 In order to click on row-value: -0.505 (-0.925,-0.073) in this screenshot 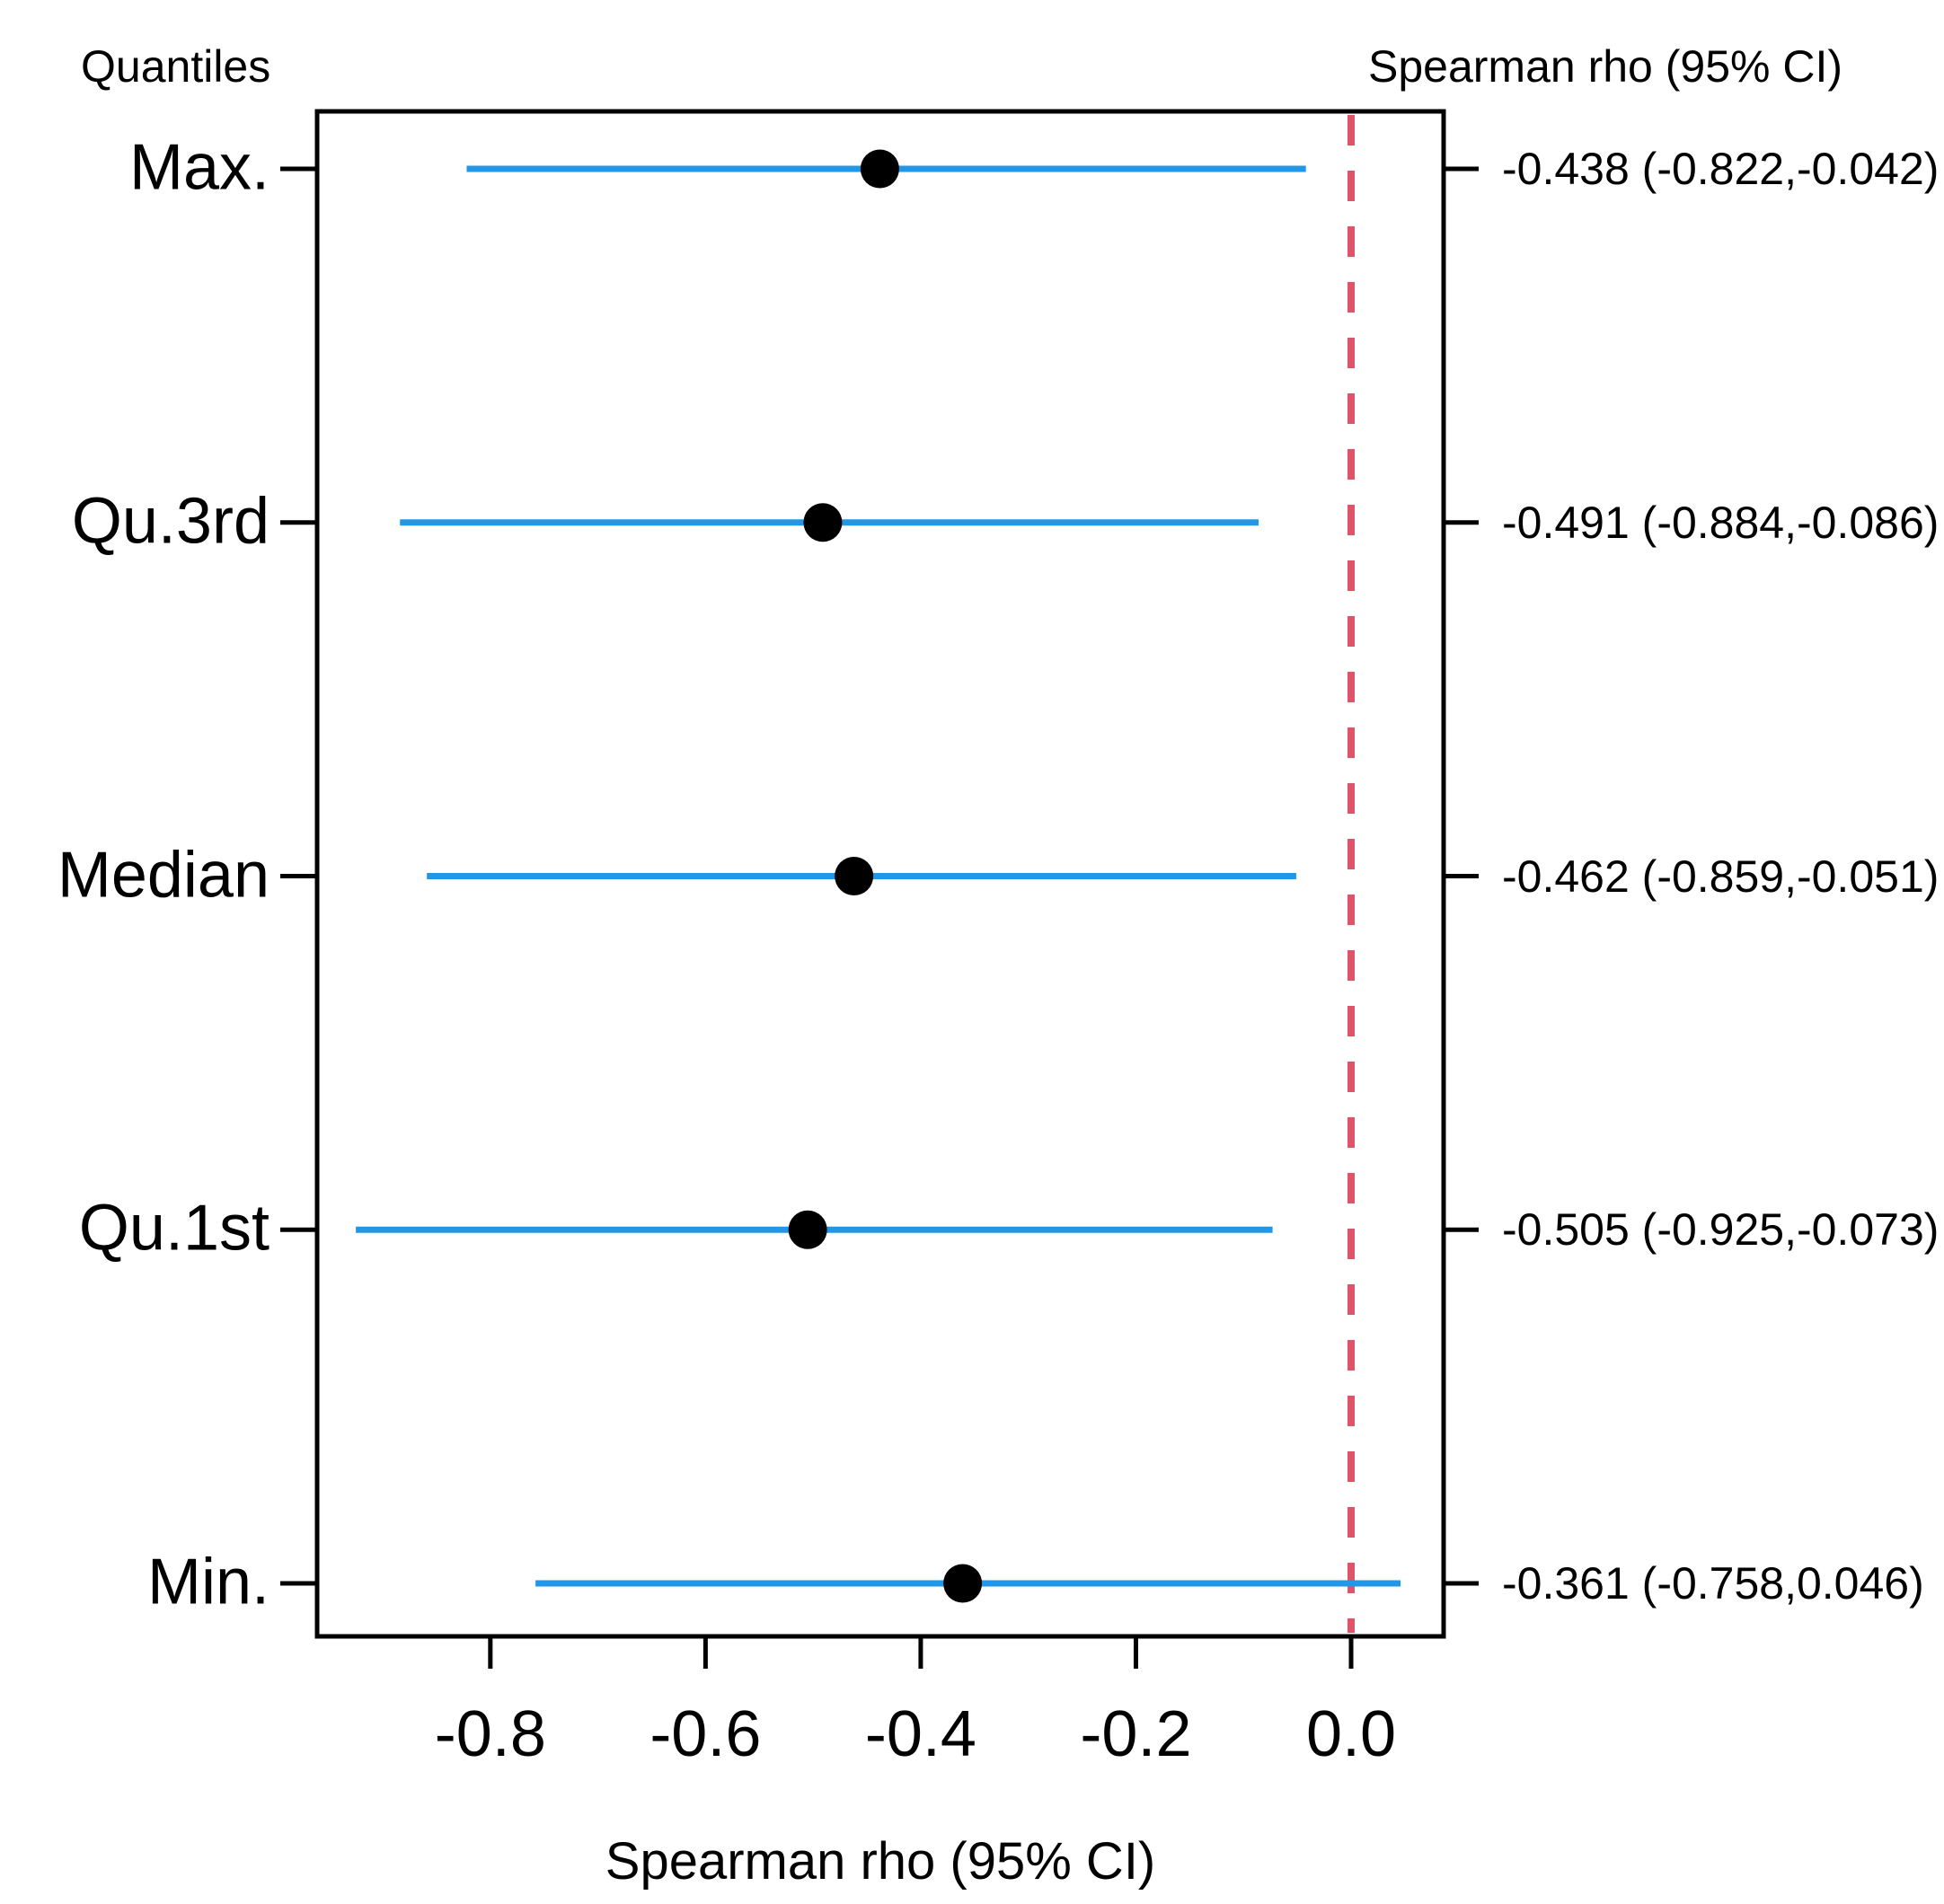, I will do `click(1721, 1230)`.